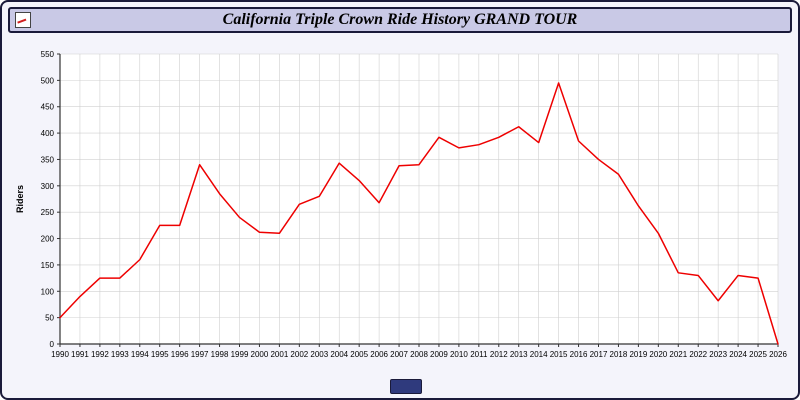  Describe the element at coordinates (48, 291) in the screenshot. I see `y-tick-label: 100` at that location.